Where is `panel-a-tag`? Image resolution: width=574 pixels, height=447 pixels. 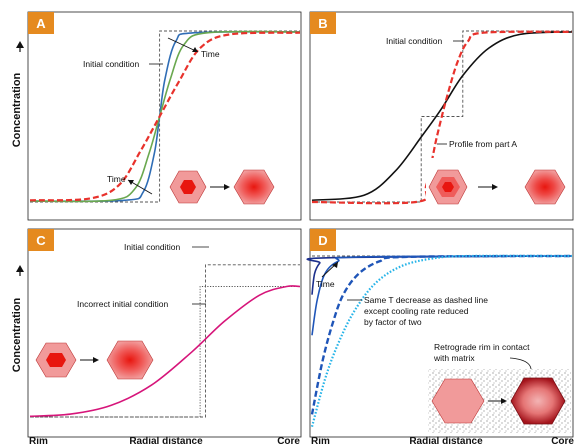
panel-a-tag is located at coordinates (41, 23).